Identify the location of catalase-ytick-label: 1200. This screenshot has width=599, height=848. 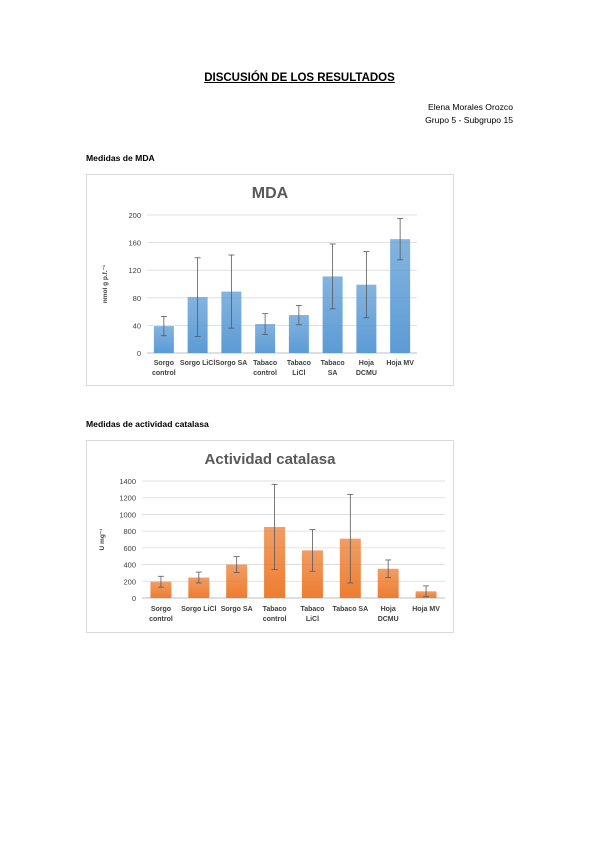
(127, 498).